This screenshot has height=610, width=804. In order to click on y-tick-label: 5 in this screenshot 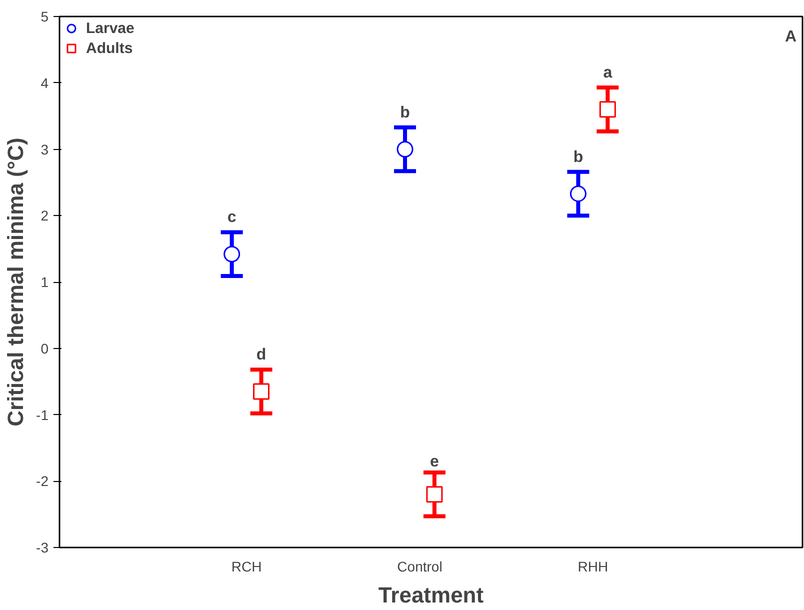, I will do `click(44, 16)`.